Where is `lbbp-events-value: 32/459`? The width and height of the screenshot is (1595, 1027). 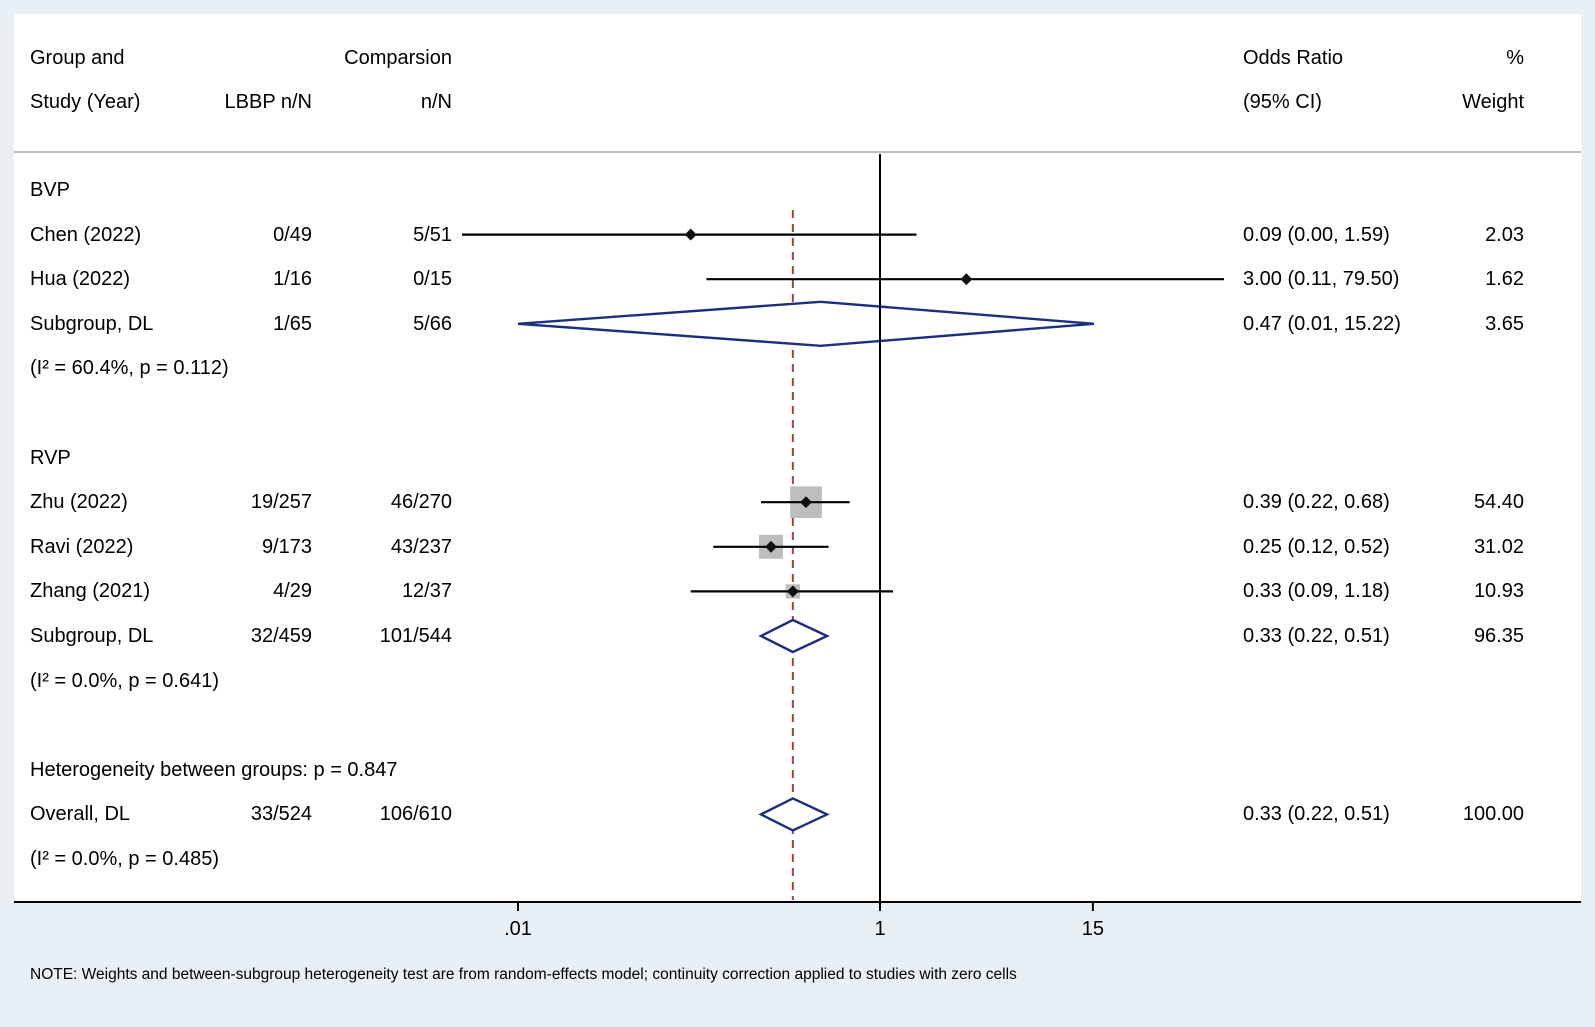 lbbp-events-value: 32/459 is located at coordinates (281, 636).